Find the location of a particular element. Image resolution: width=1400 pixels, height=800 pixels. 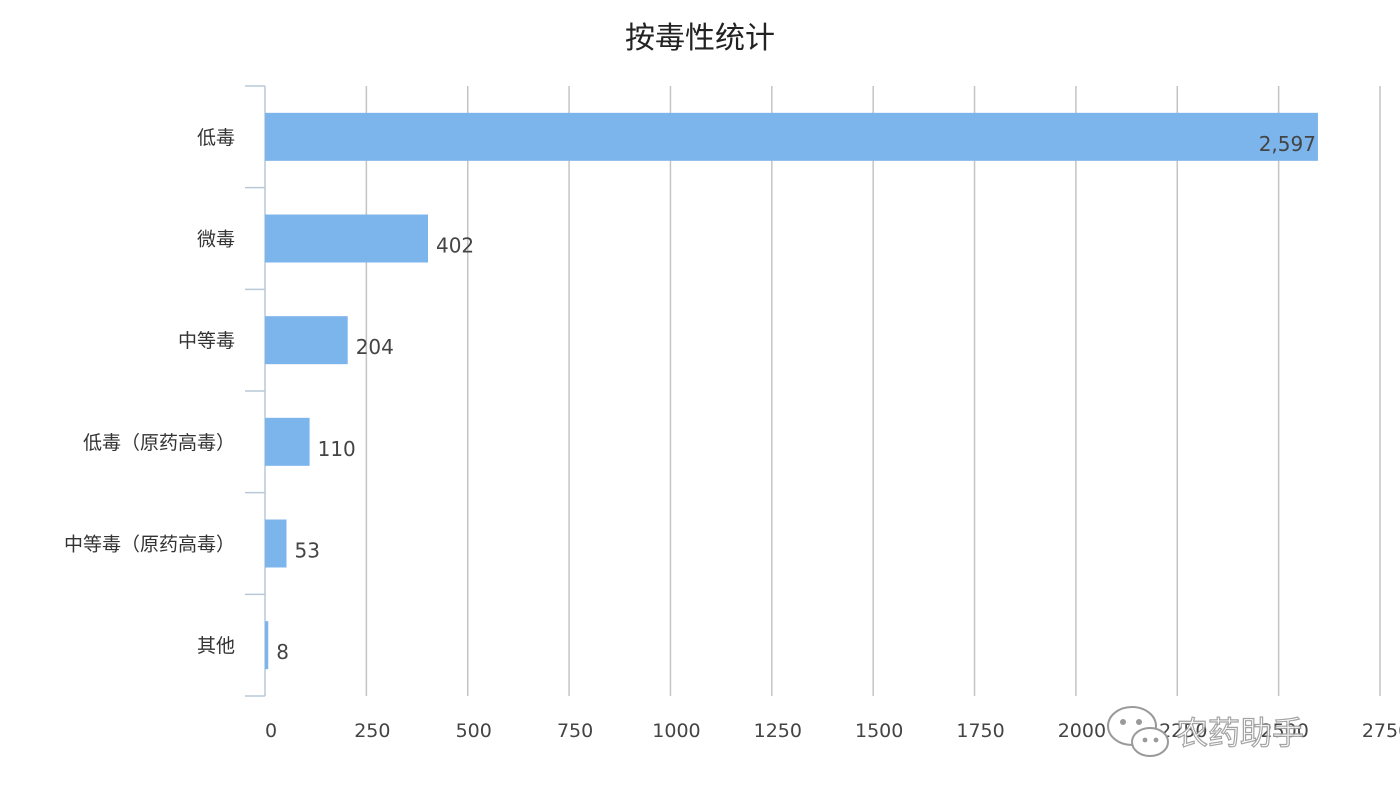

y-category-label: 微毒 is located at coordinates (216, 240).